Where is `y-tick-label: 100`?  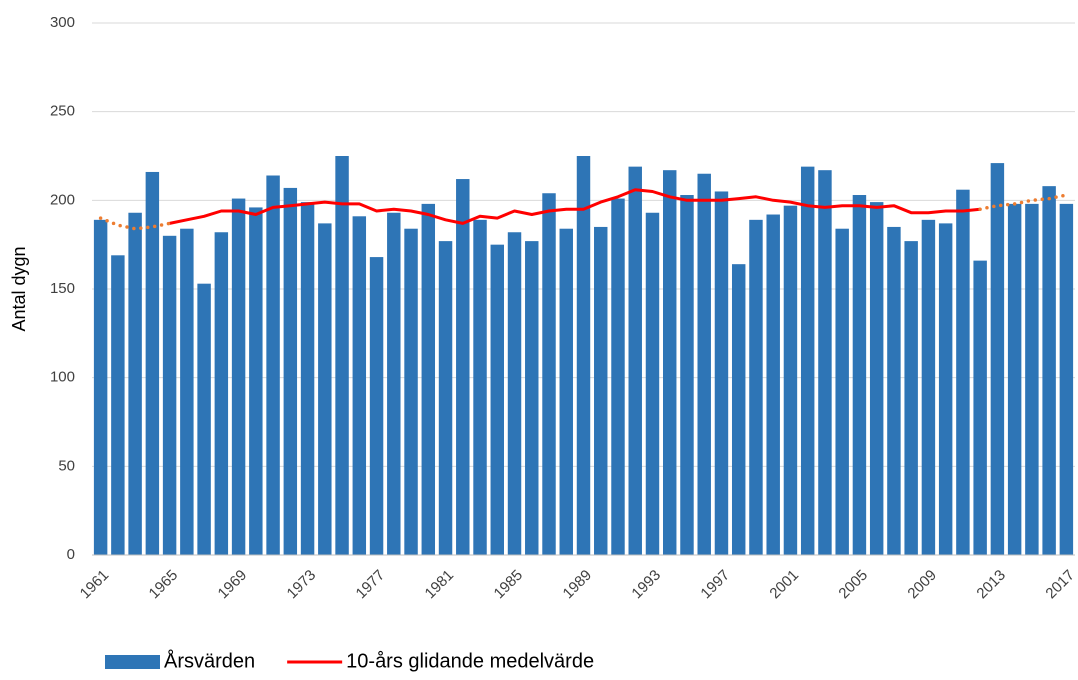 y-tick-label: 100 is located at coordinates (62, 377).